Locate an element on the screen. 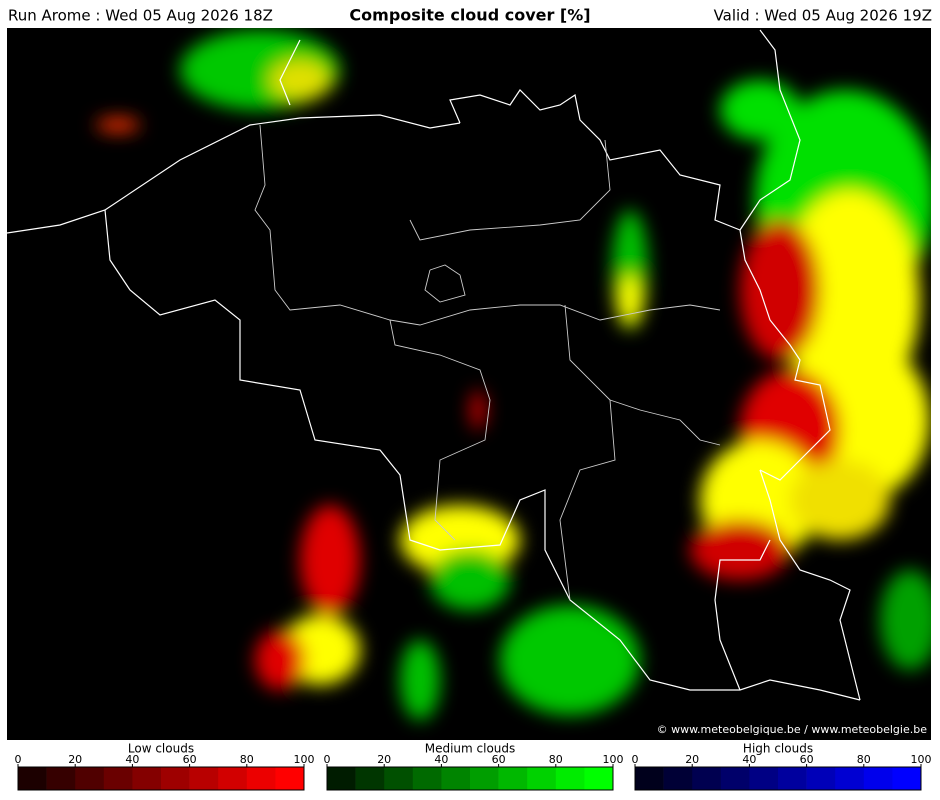 The width and height of the screenshot is (940, 800). legend-title: Low clouds is located at coordinates (161, 749).